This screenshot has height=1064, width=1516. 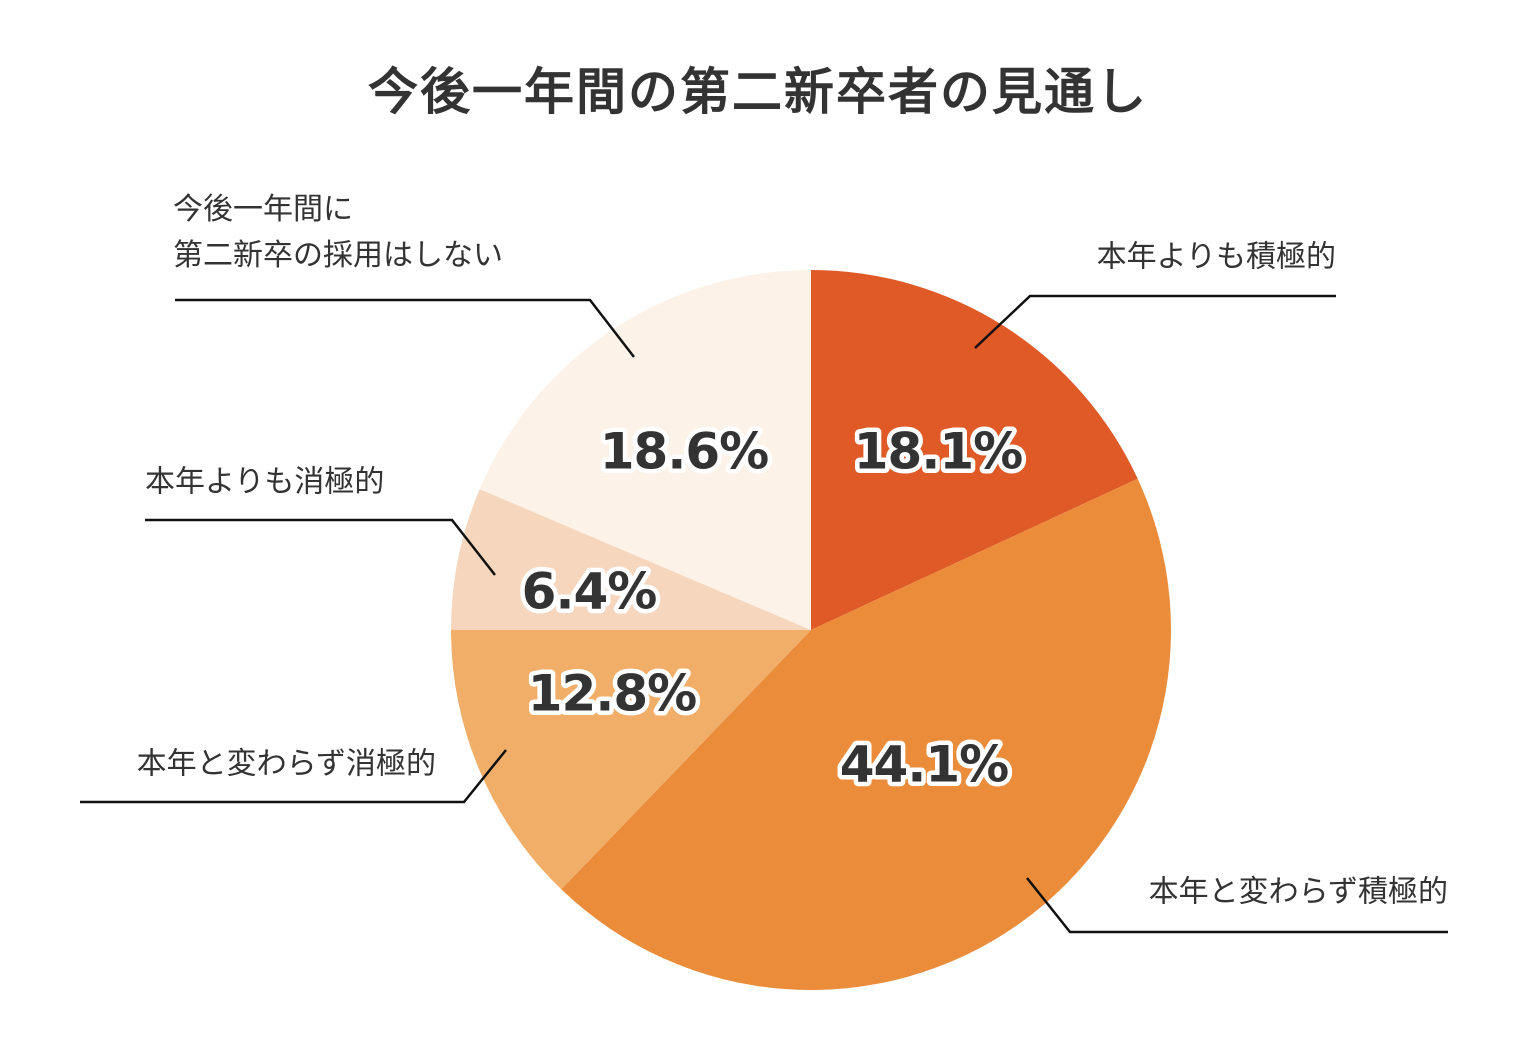 I want to click on slice-category-label: 本年よりも積極的, so click(x=1216, y=257).